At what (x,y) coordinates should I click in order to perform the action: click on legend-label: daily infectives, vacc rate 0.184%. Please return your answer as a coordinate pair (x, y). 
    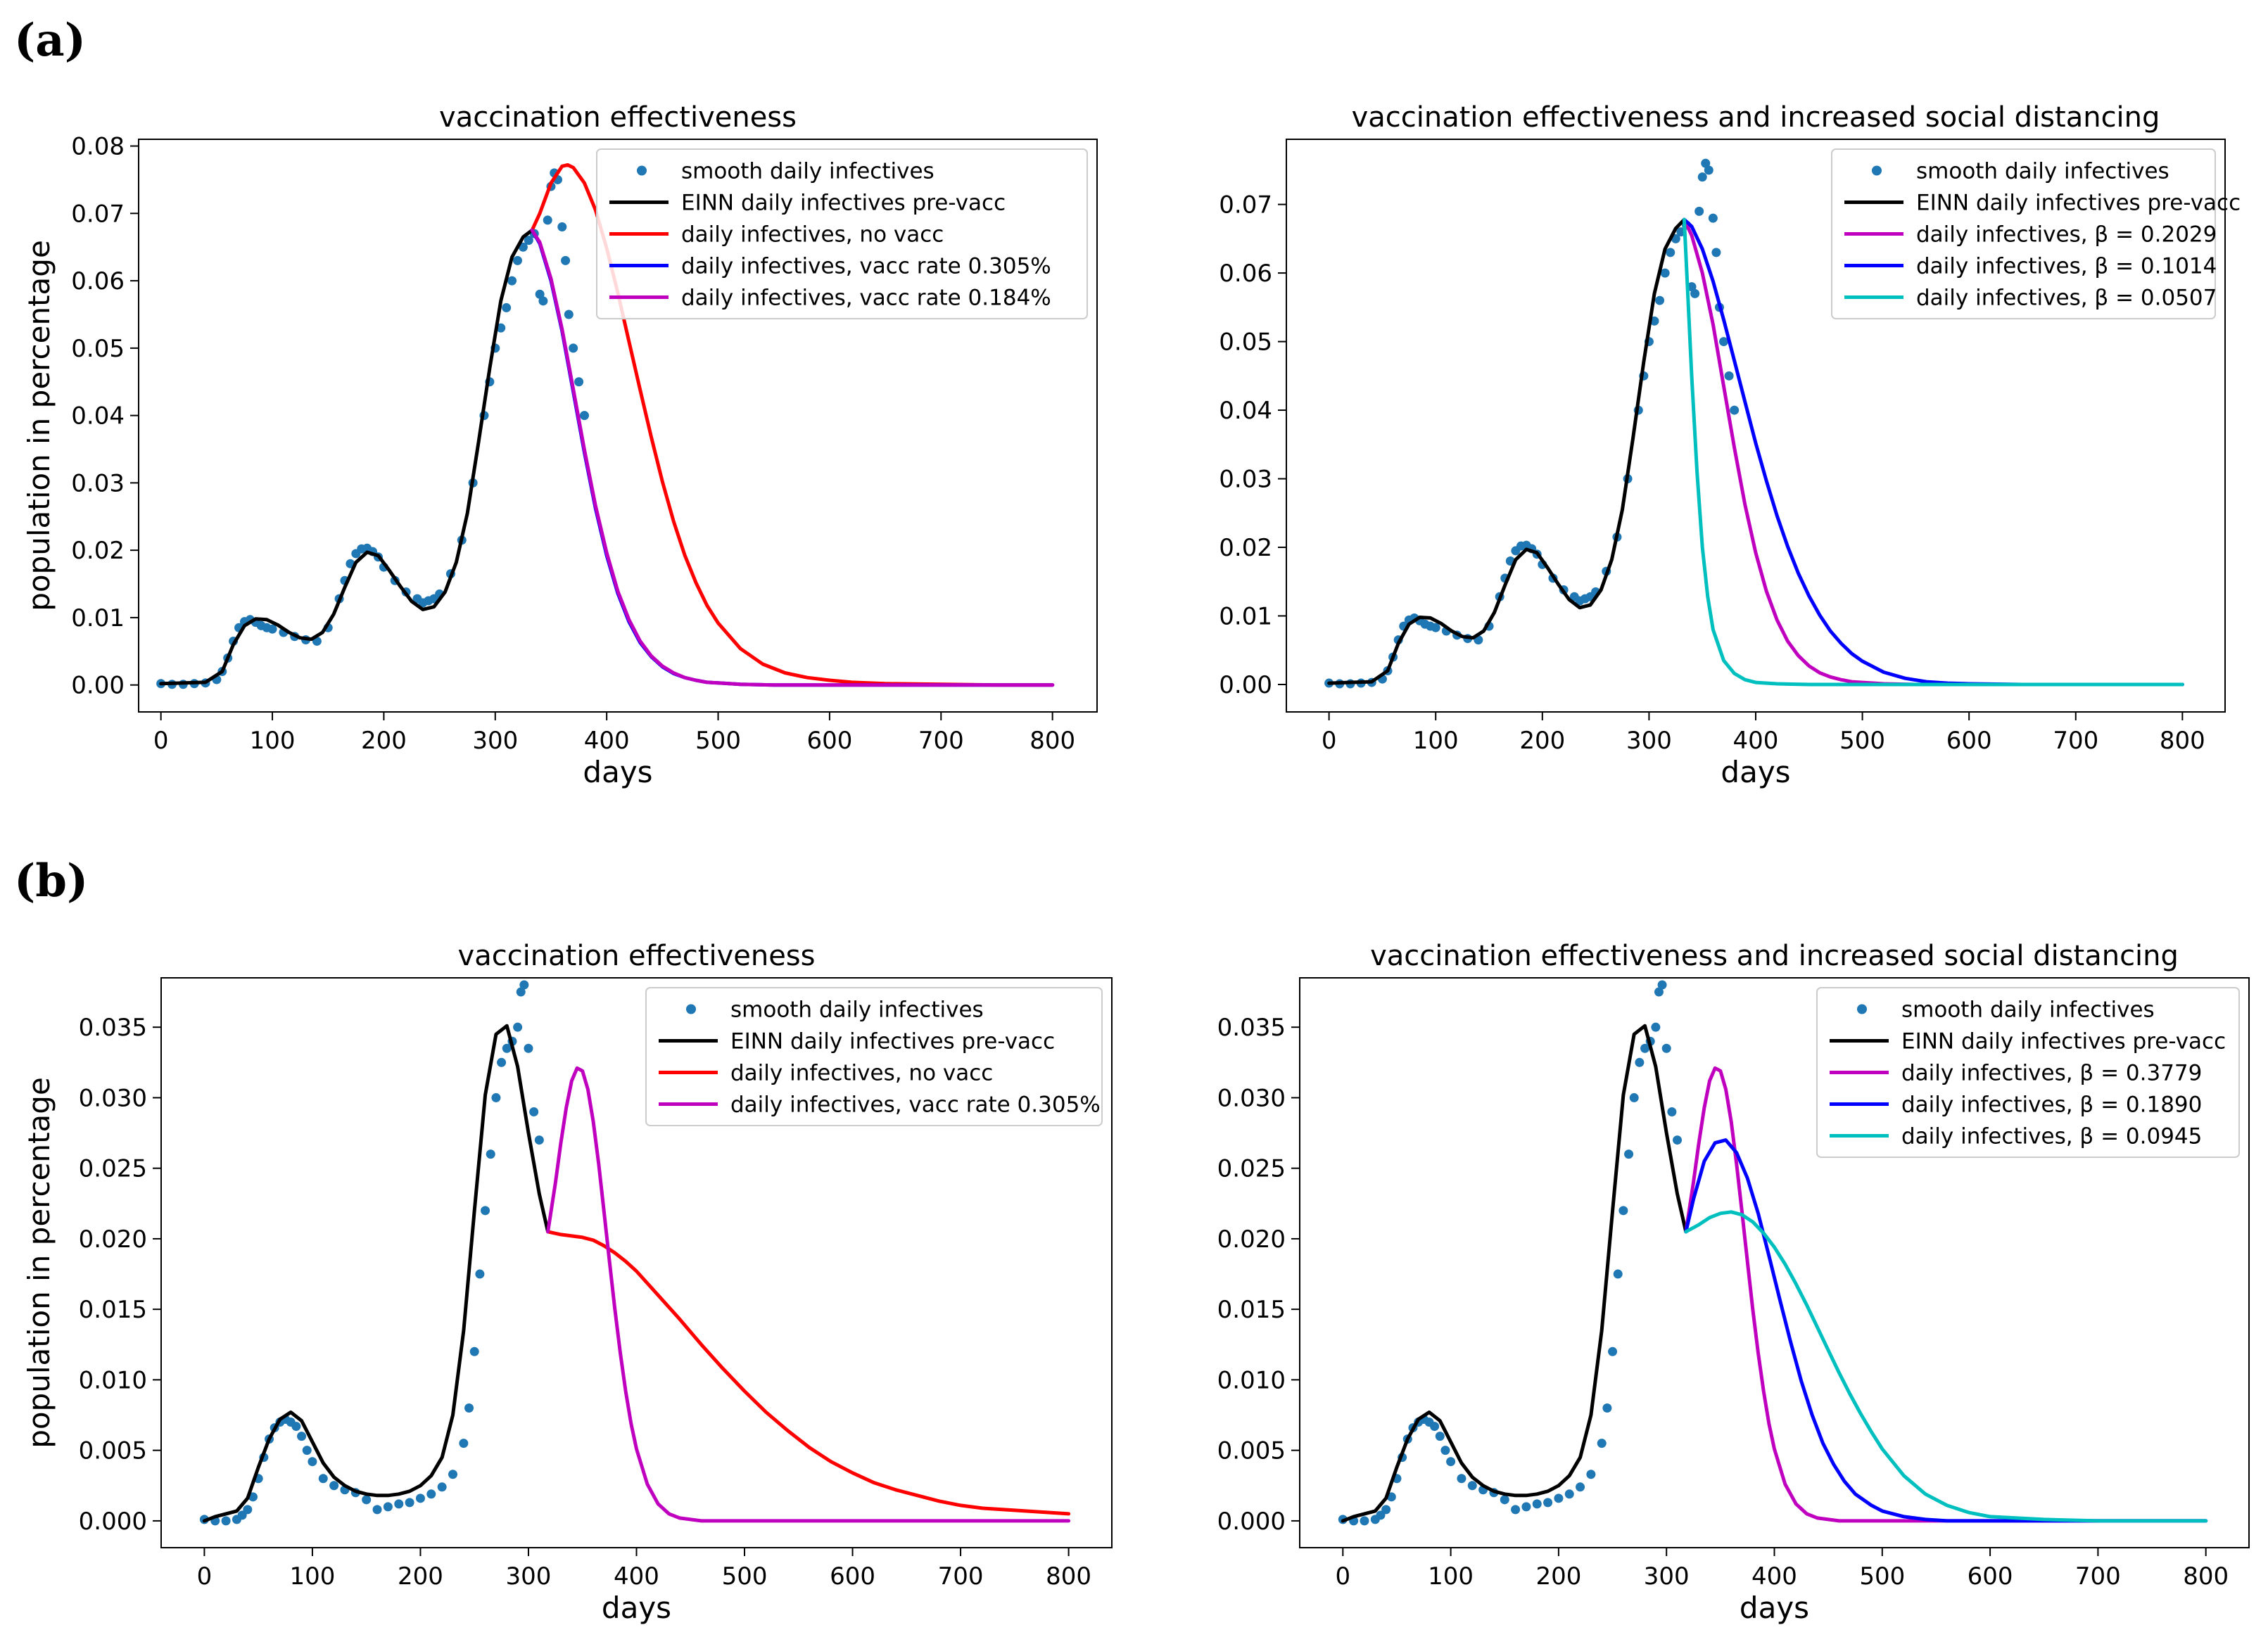
    Looking at the image, I should click on (866, 298).